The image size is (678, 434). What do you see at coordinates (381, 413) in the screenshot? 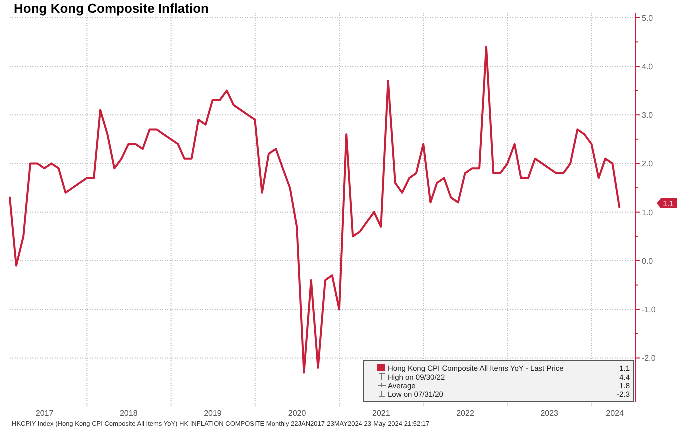
I see `x-tick-label: 2021` at bounding box center [381, 413].